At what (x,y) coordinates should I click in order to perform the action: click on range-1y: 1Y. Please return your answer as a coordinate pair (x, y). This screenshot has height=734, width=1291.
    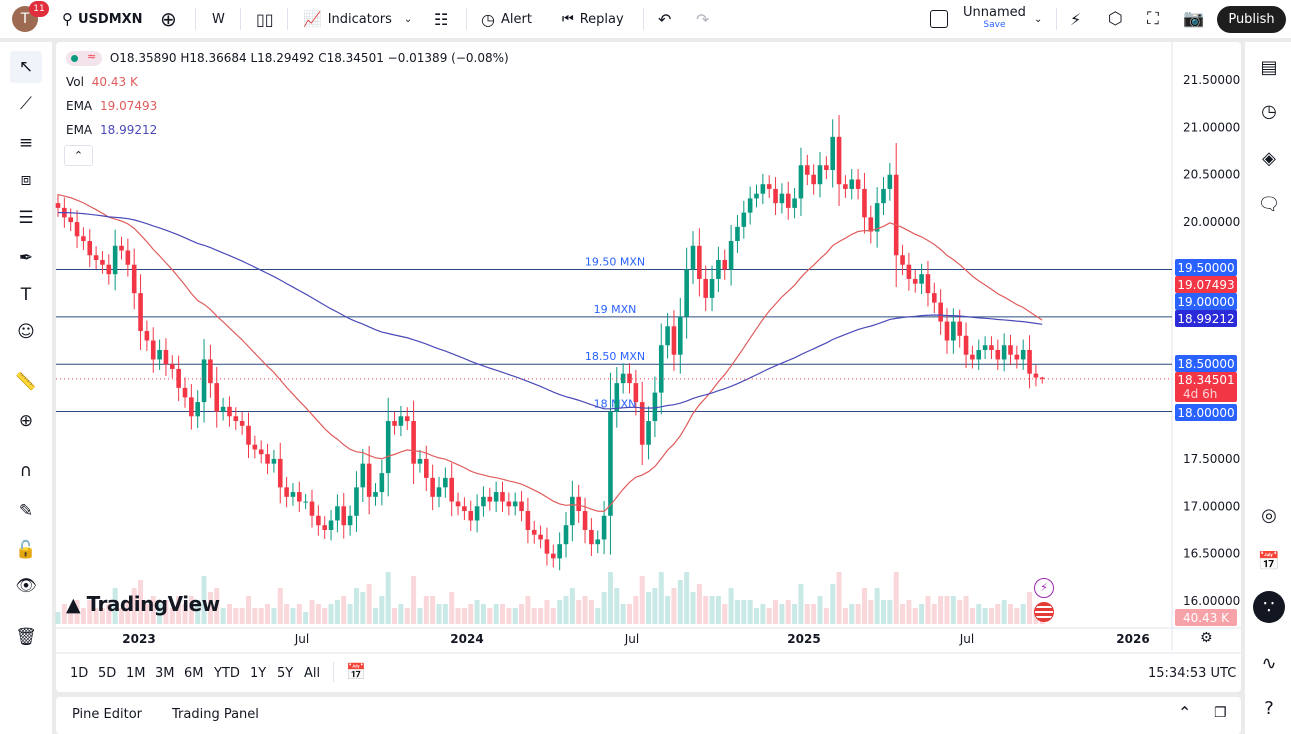
    Looking at the image, I should click on (258, 673).